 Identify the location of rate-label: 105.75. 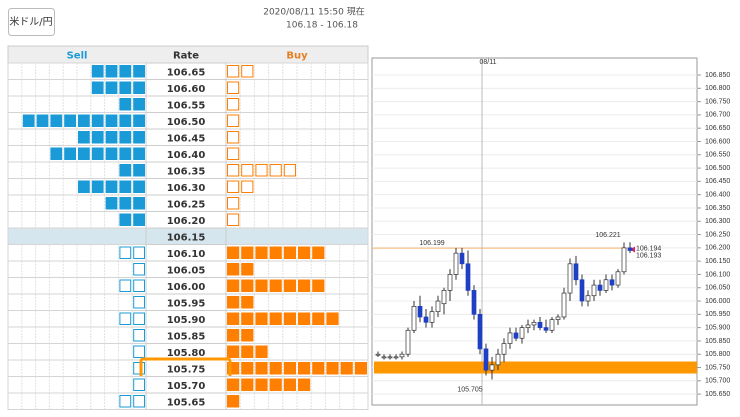
(186, 369).